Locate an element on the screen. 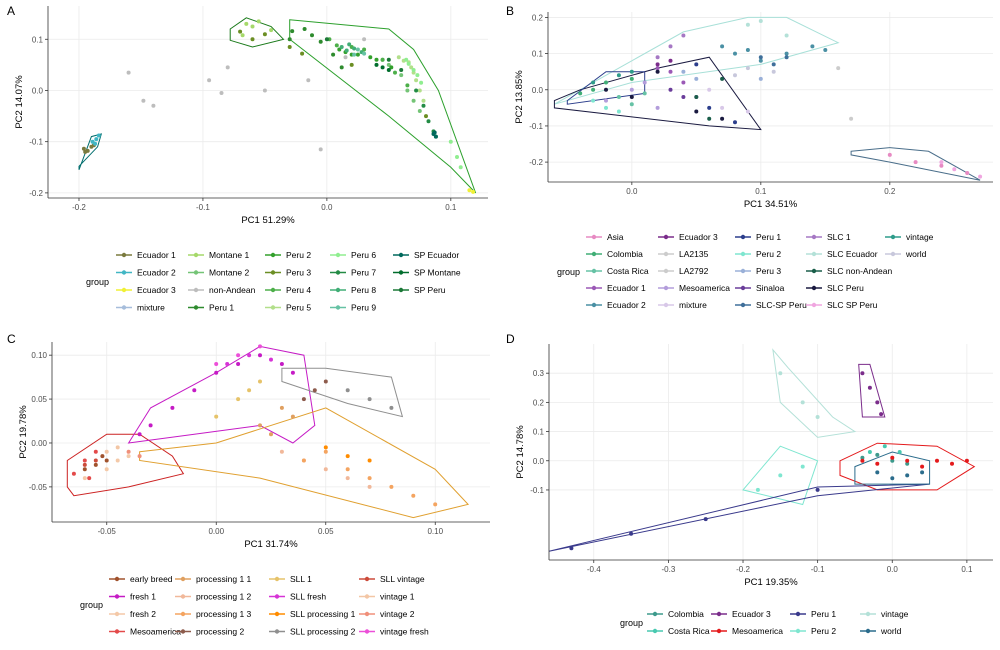 This screenshot has width=1000, height=650. x-tick-label: 0.1 is located at coordinates (451, 207).